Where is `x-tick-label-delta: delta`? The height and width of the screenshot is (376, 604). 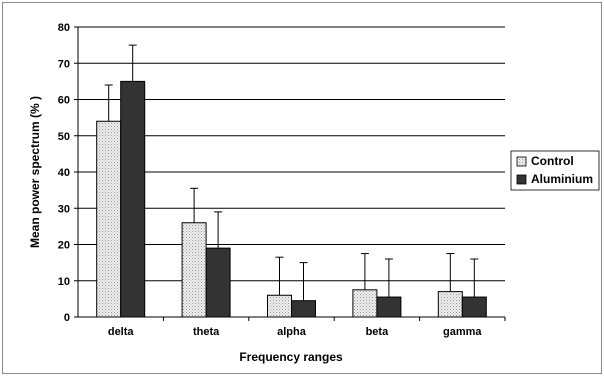
x-tick-label-delta: delta is located at coordinates (121, 332).